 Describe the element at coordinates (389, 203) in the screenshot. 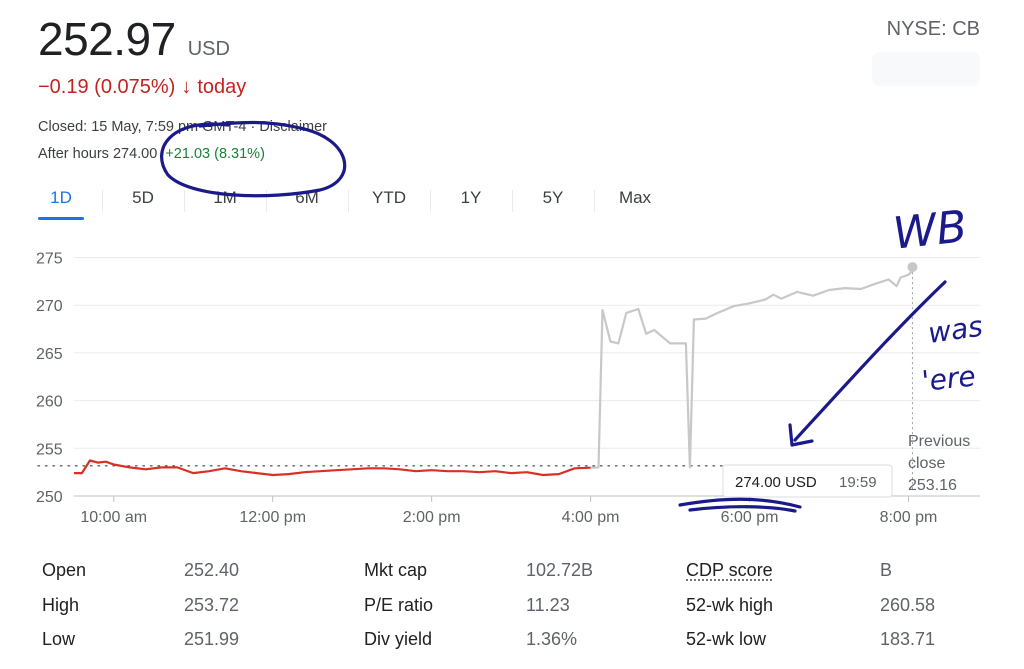

I see `tab-ytd: YTD` at that location.